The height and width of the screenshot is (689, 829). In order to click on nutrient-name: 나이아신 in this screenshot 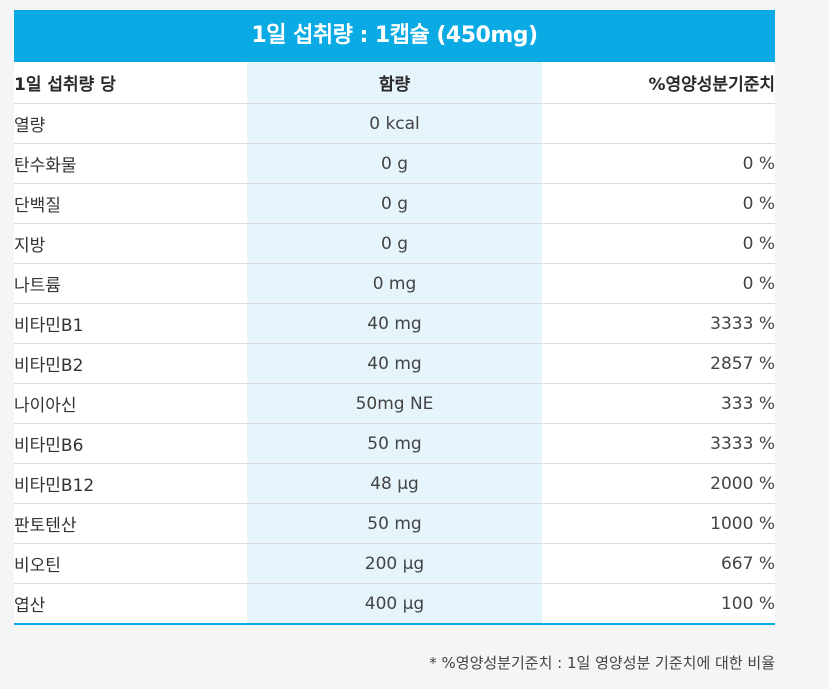, I will do `click(130, 403)`.